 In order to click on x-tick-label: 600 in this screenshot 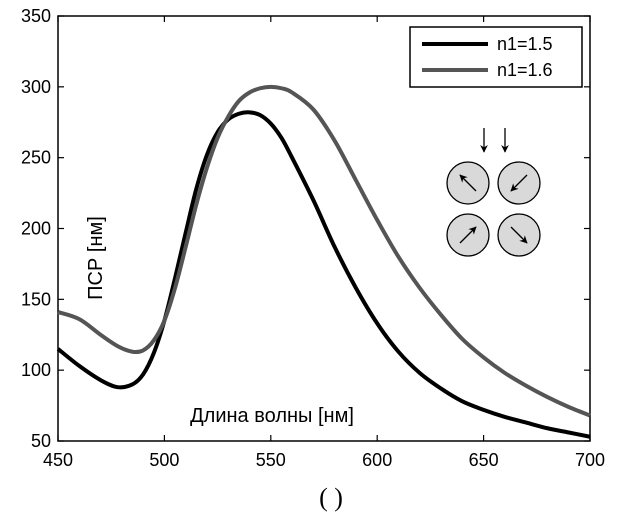, I will do `click(377, 460)`.